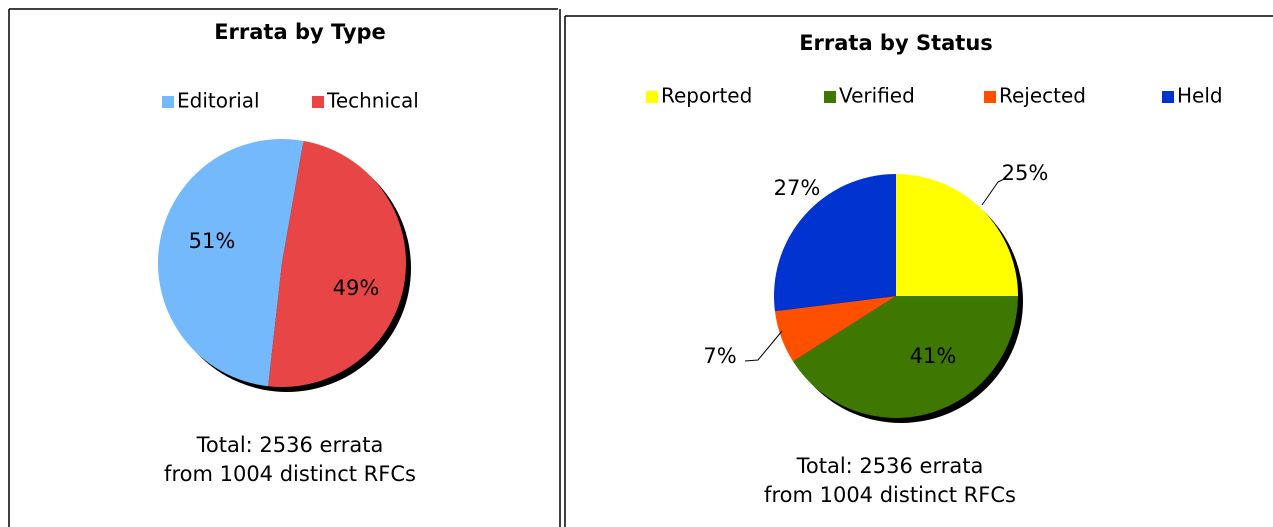  Describe the element at coordinates (877, 96) in the screenshot. I see `legend-label: Verified` at that location.